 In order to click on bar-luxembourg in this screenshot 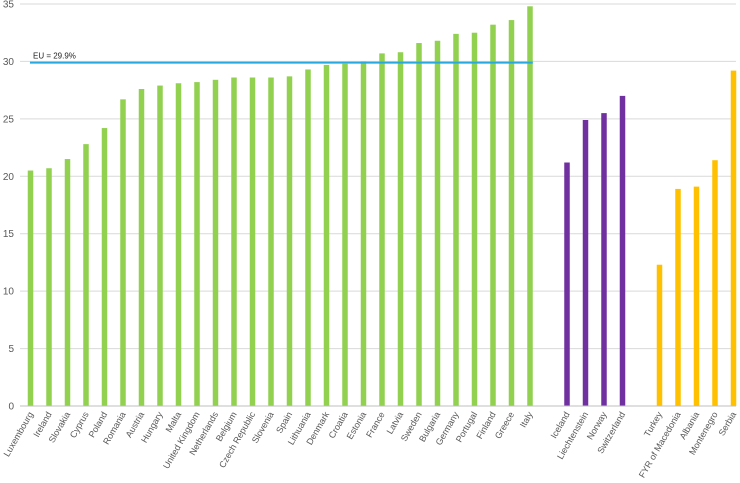, I will do `click(30, 288)`.